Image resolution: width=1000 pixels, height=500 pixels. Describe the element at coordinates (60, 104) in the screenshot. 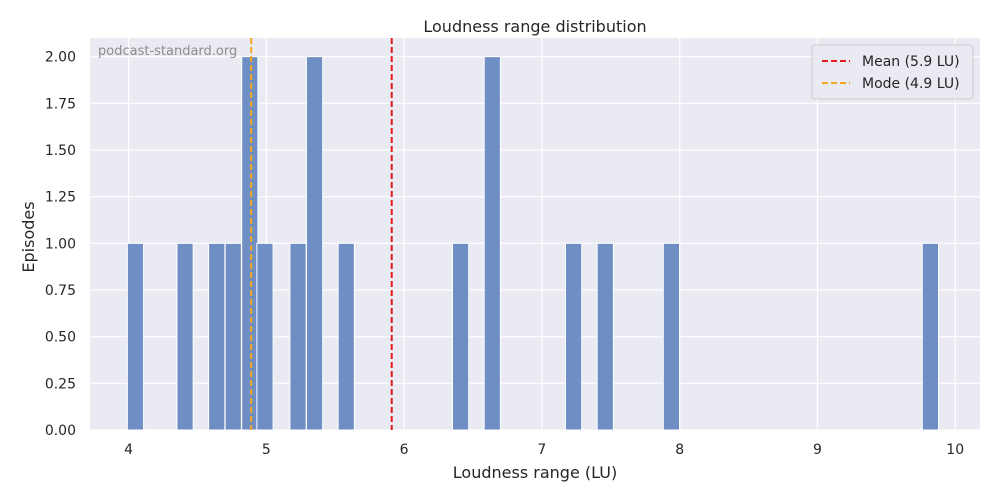

I see `y-tick-label: 1.75` at that location.